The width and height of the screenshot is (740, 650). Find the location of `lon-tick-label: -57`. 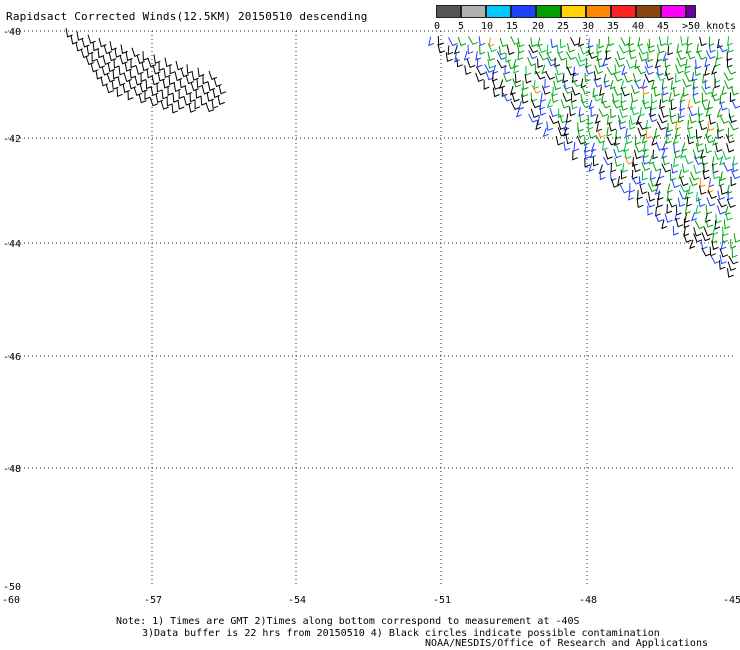

lon-tick-label: -57 is located at coordinates (153, 600).